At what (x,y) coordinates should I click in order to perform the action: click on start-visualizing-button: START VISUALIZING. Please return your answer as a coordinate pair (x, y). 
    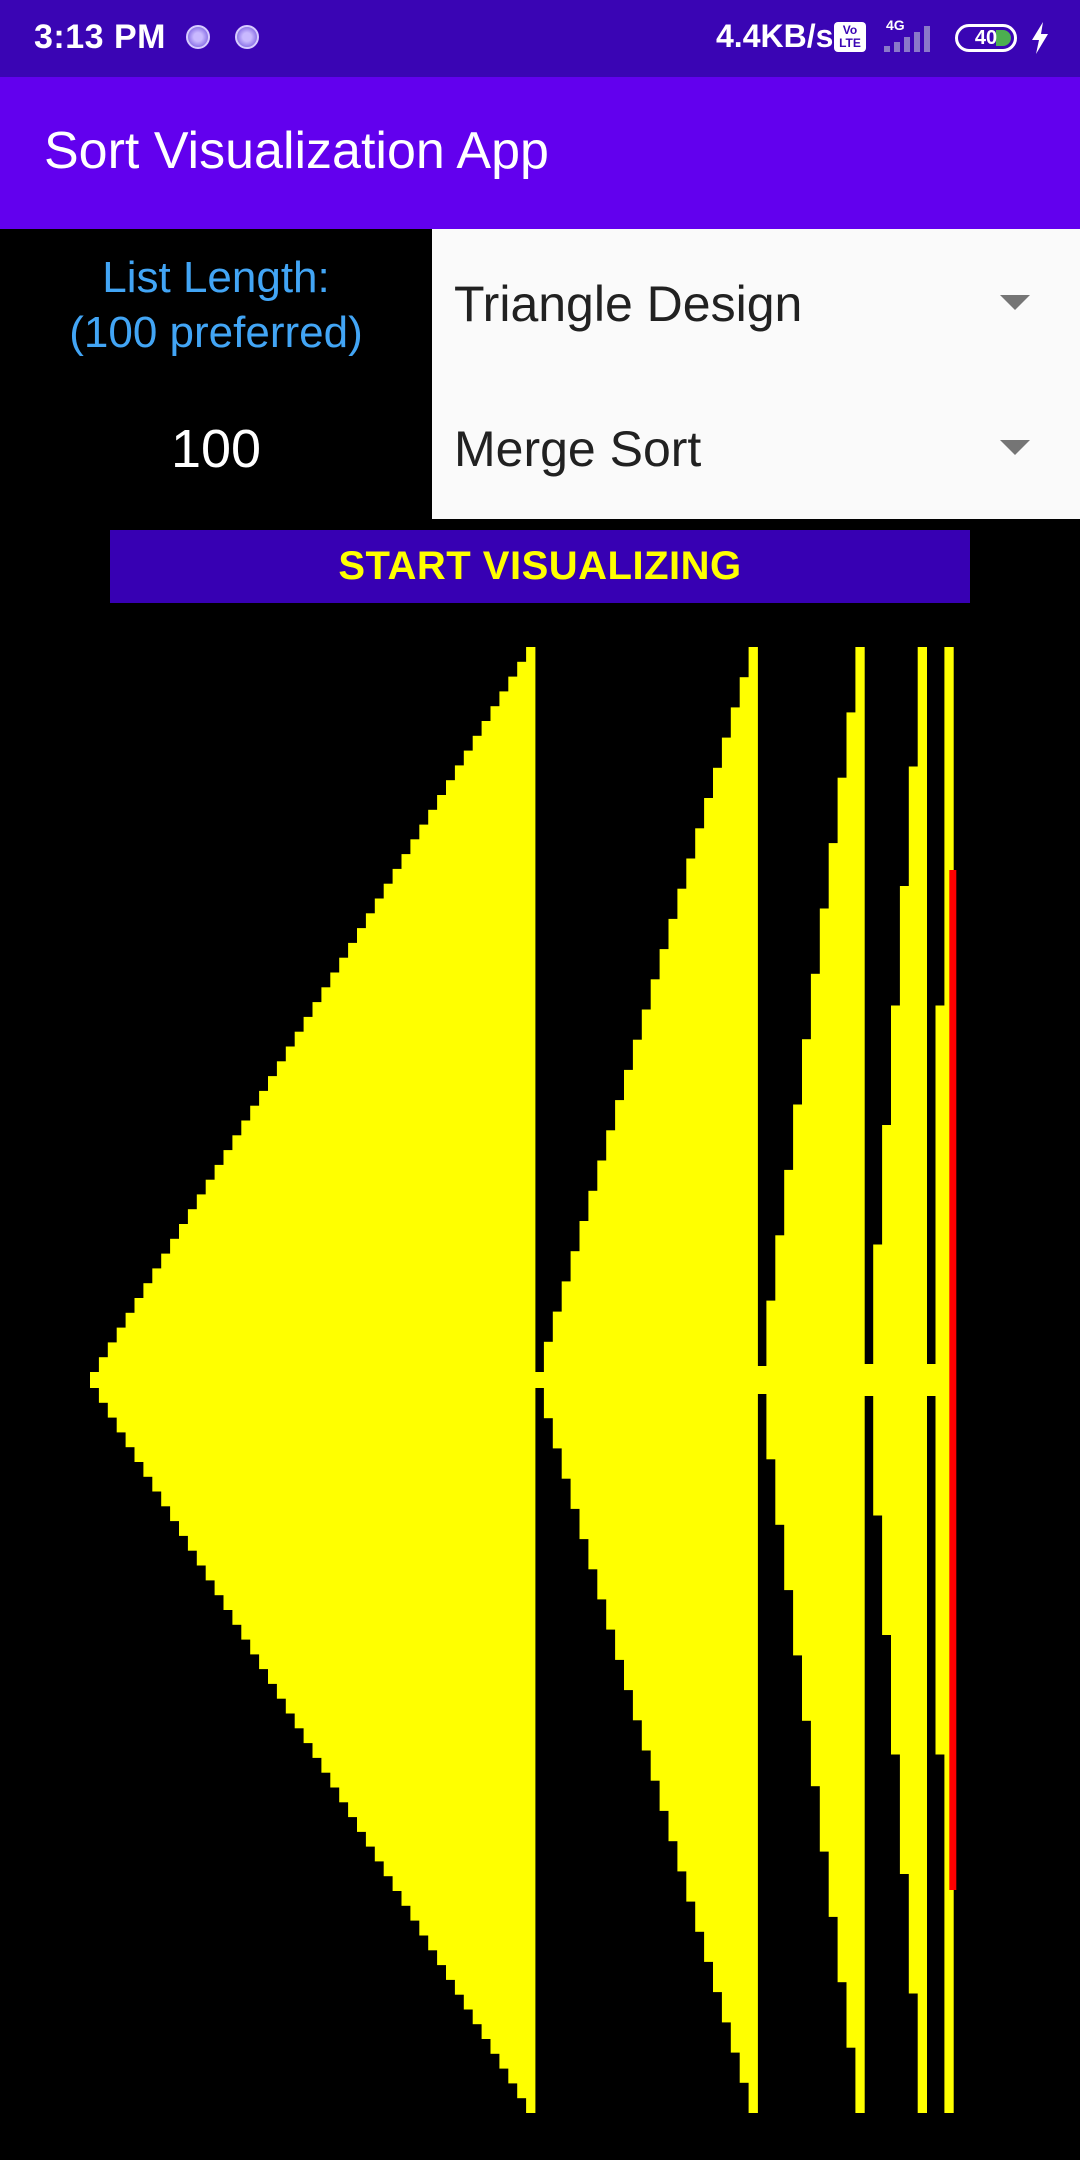
    Looking at the image, I should click on (540, 566).